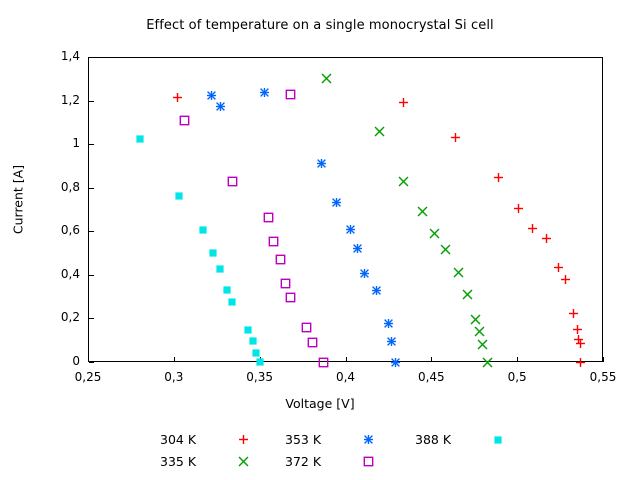  What do you see at coordinates (70, 273) in the screenshot?
I see `y-tick-label: 0,4` at bounding box center [70, 273].